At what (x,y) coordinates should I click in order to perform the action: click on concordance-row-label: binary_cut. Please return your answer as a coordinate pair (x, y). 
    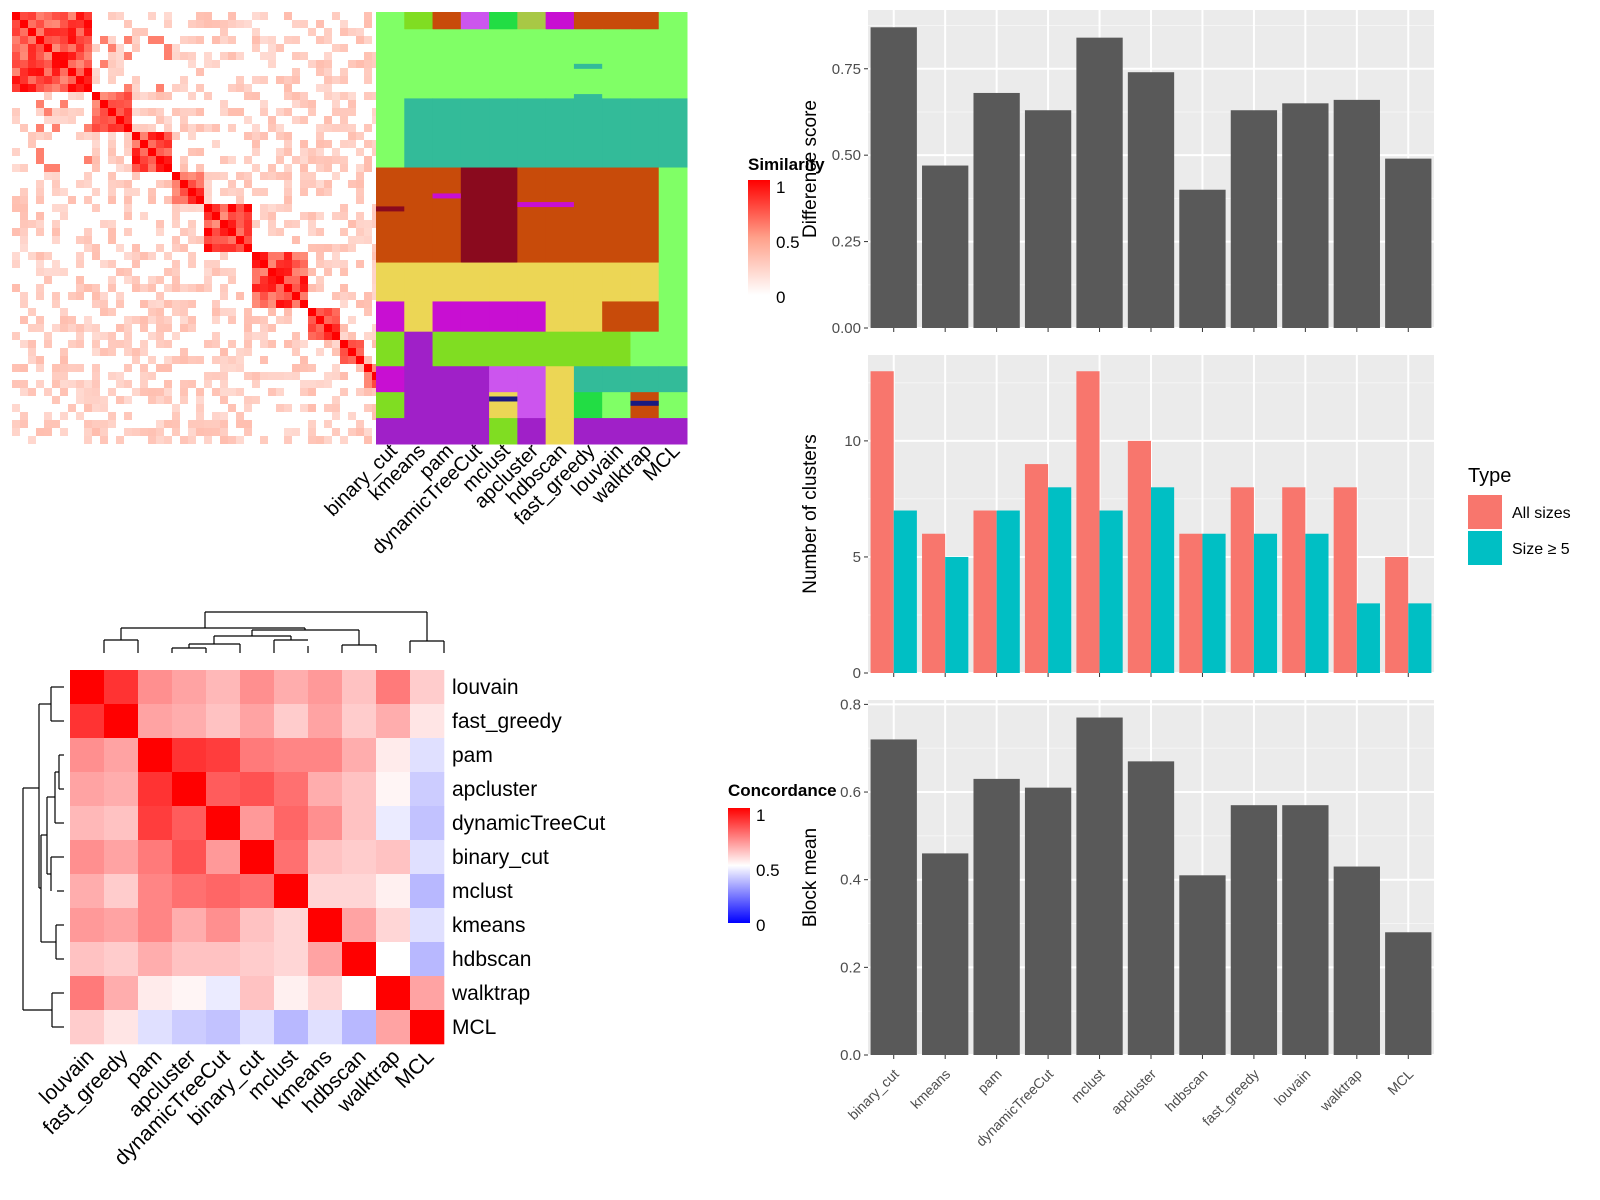
    Looking at the image, I should click on (500, 857).